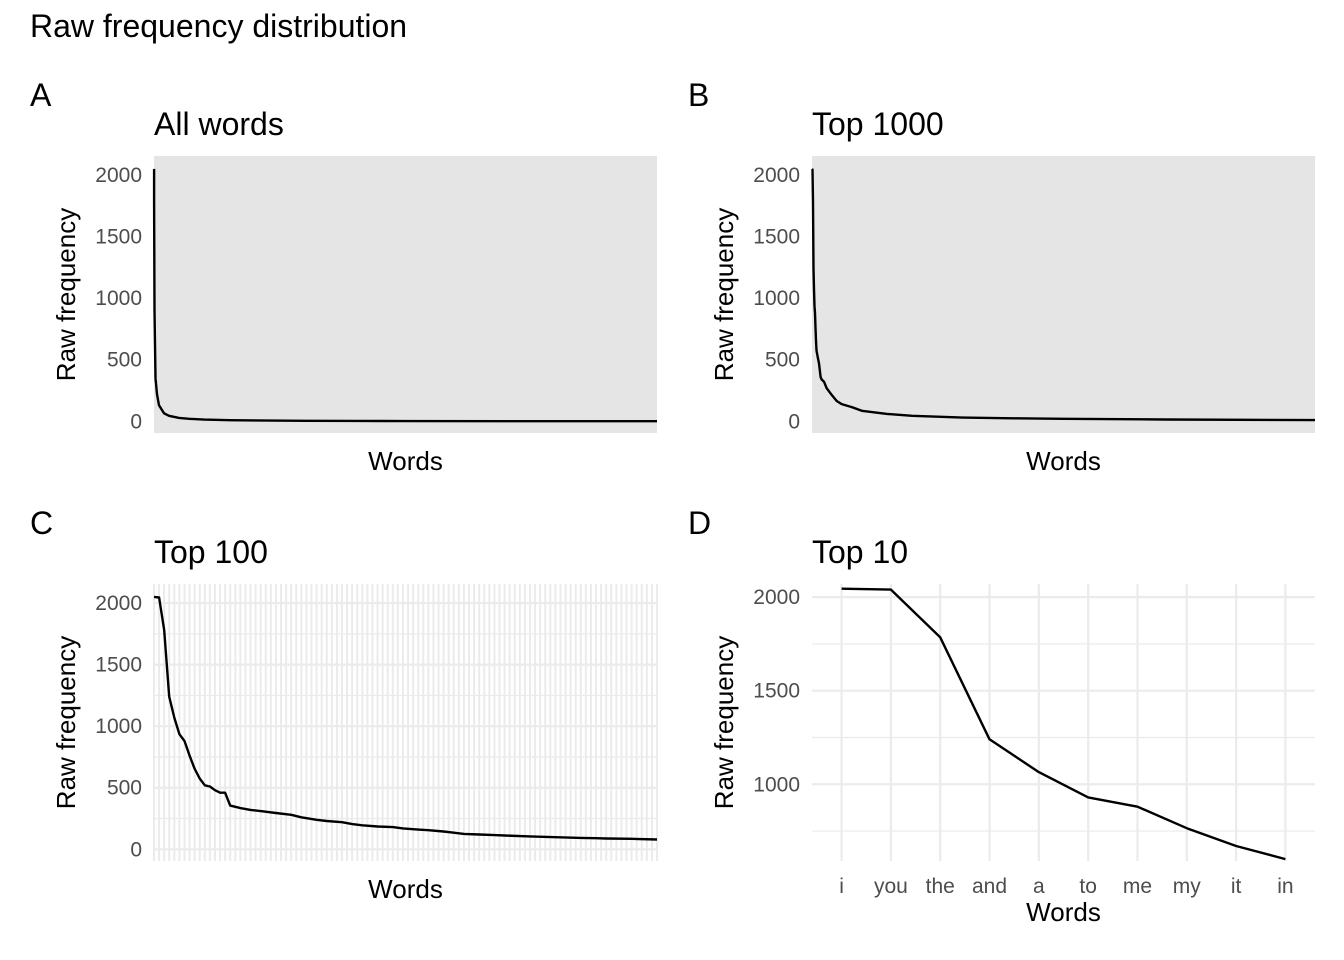 The width and height of the screenshot is (1344, 960). Describe the element at coordinates (940, 886) in the screenshot. I see `x-tick-label: the` at that location.